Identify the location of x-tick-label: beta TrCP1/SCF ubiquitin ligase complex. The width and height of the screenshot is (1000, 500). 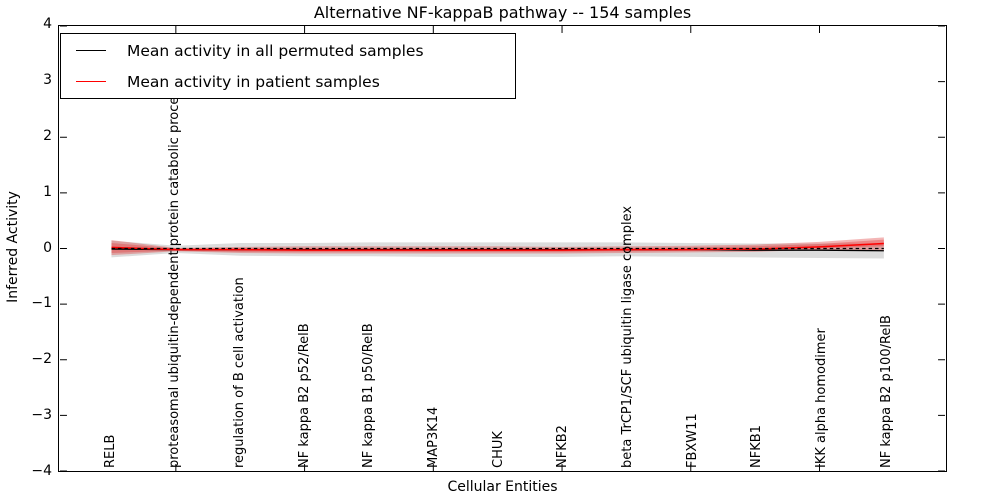
(627, 336).